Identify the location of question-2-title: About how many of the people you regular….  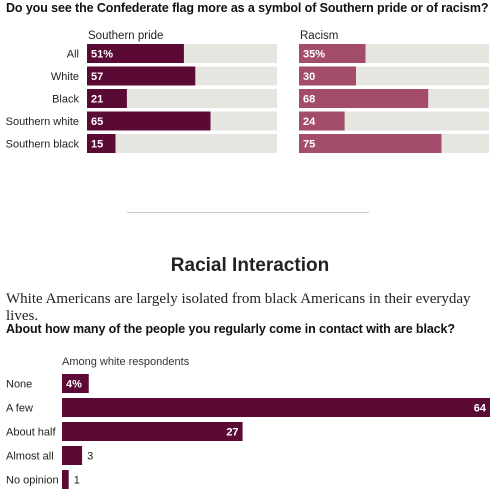
(230, 329).